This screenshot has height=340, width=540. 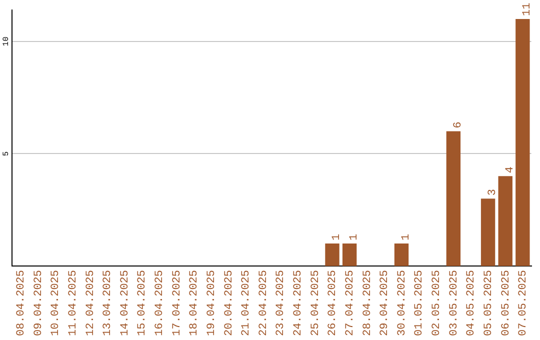 I want to click on x-tick-label: 24.04.2025, so click(x=298, y=303).